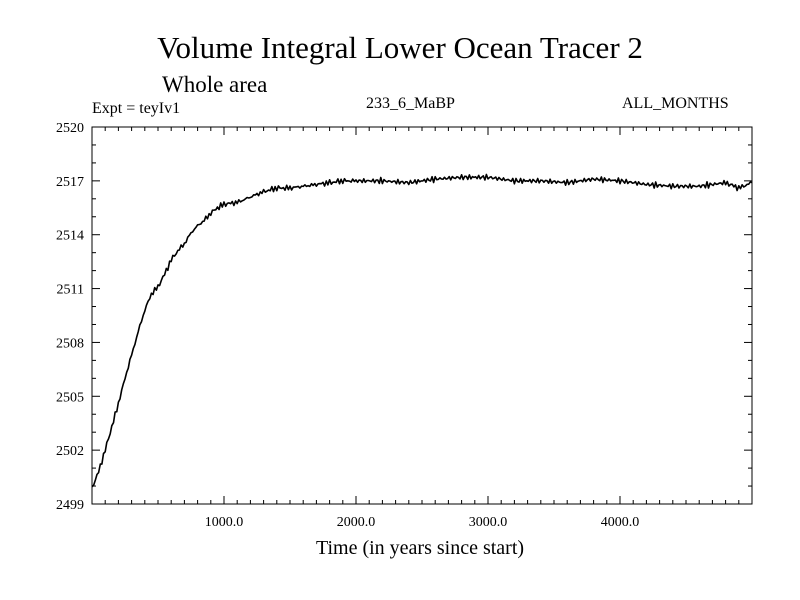 The image size is (800, 600). I want to click on x-tick-label: 3000.0, so click(488, 522).